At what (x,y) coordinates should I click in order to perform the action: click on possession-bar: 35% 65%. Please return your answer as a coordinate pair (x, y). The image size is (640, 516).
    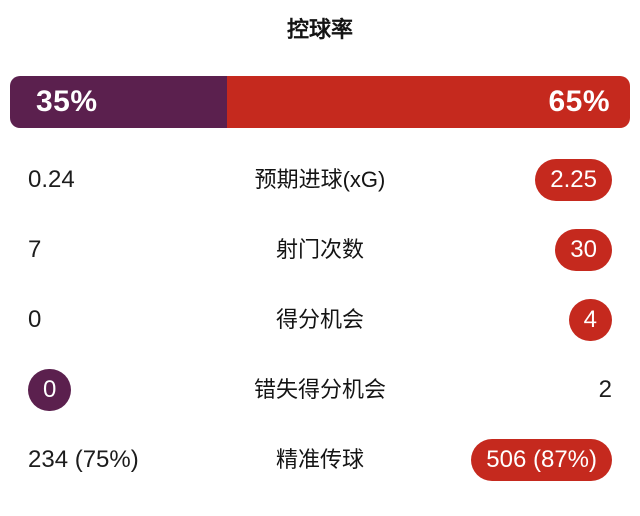
    Looking at the image, I should click on (320, 102).